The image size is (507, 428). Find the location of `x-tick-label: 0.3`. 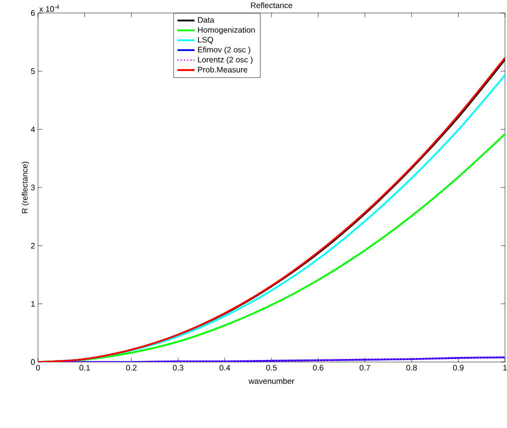

x-tick-label: 0.3 is located at coordinates (178, 367).